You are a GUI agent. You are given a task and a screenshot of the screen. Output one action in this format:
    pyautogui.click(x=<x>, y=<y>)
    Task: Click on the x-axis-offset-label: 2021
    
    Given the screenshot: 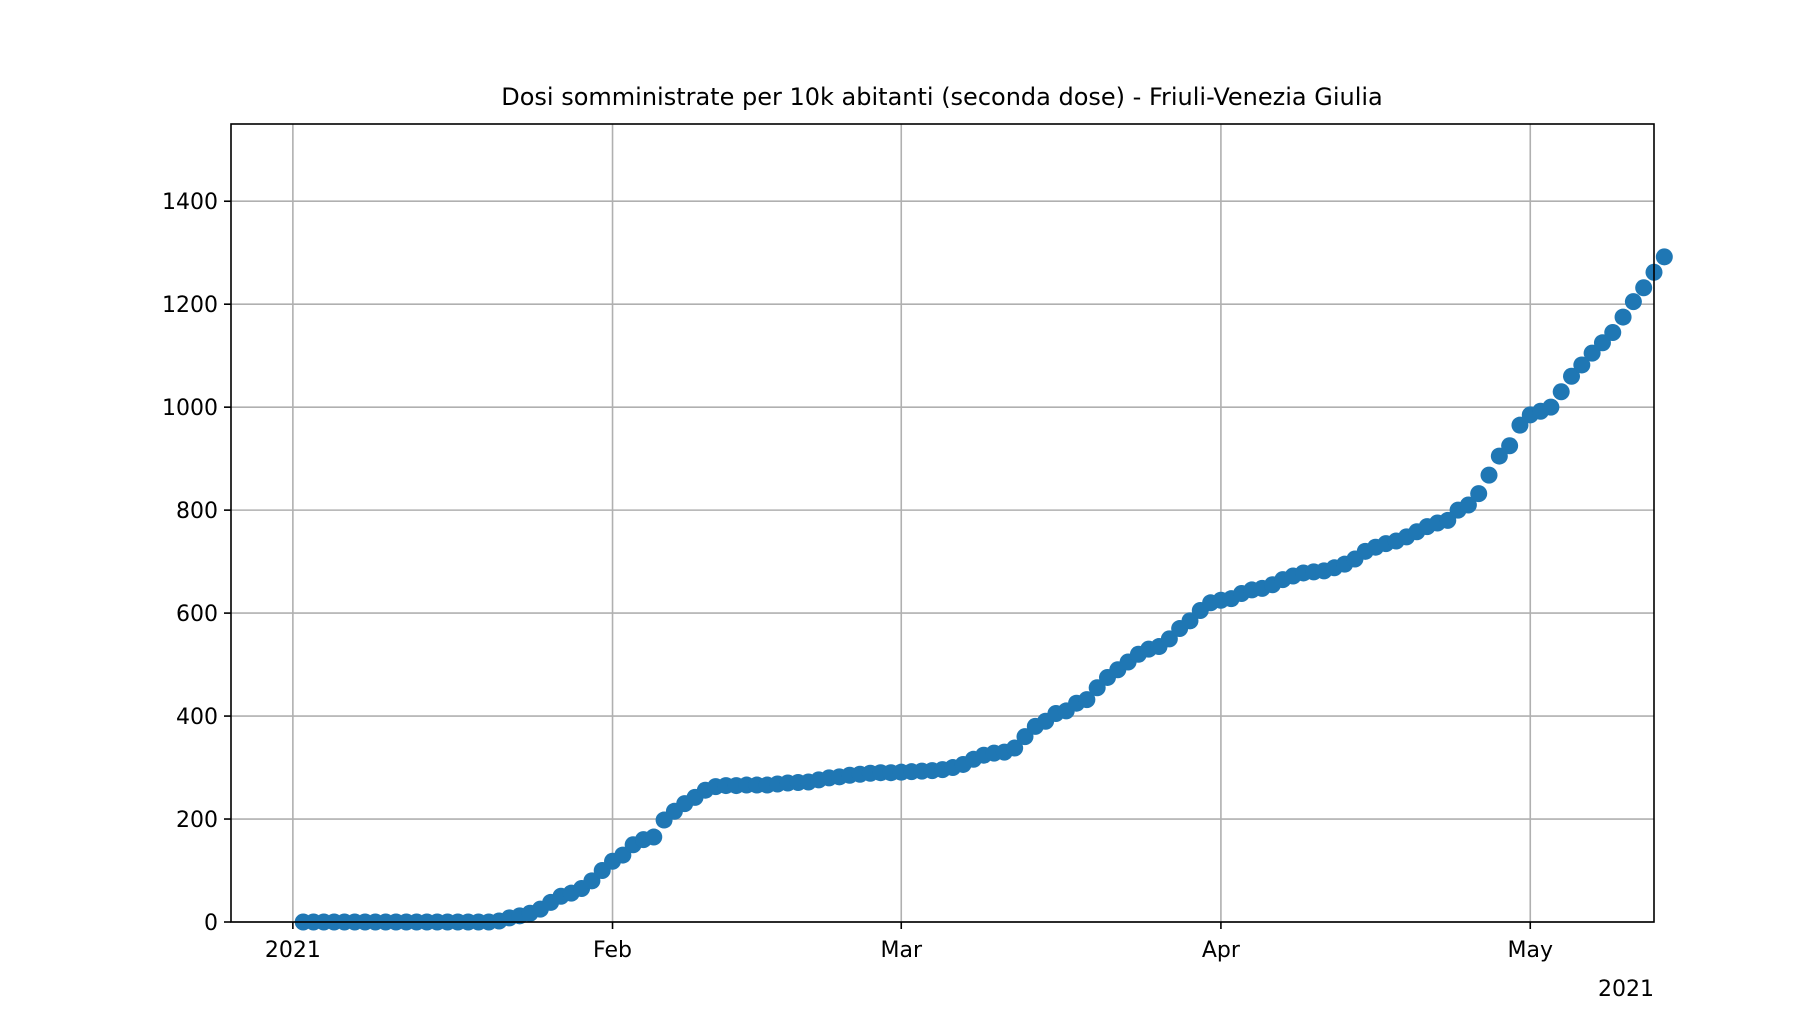 What is the action you would take?
    pyautogui.click(x=1626, y=989)
    